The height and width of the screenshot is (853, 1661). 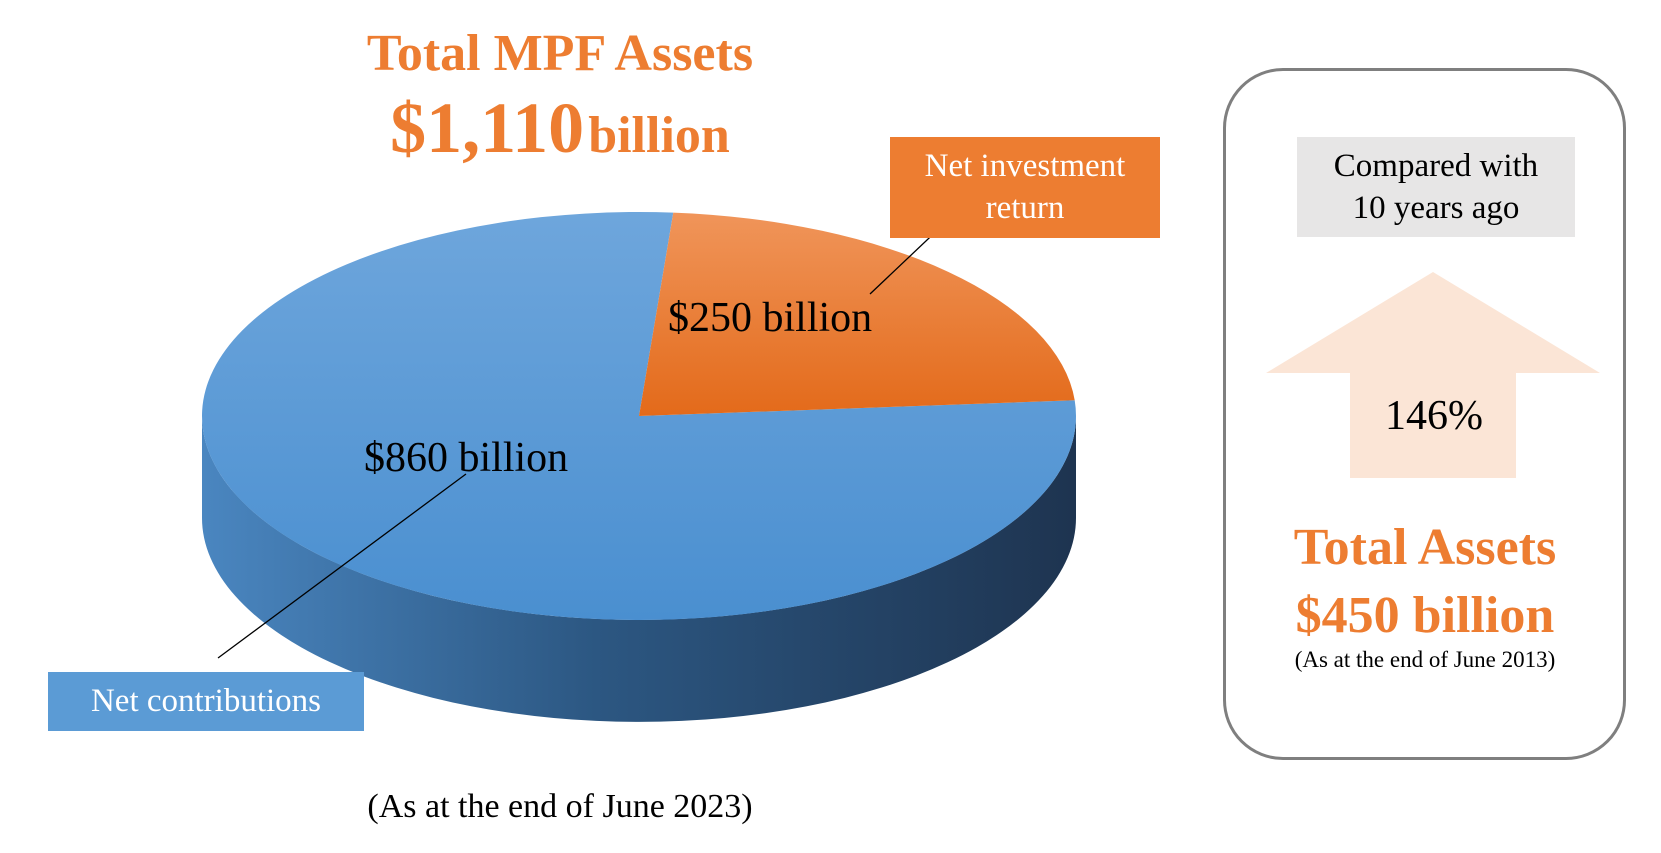 I want to click on as-at-footnote: (As at the end of June 2023), so click(x=560, y=806).